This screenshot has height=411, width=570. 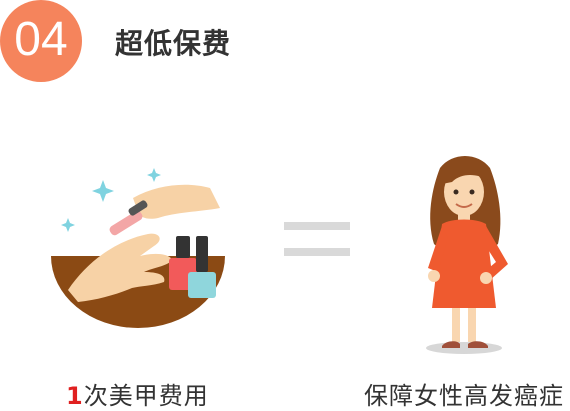 I want to click on caption-coverage: 保障女性高发癌症, so click(x=464, y=396).